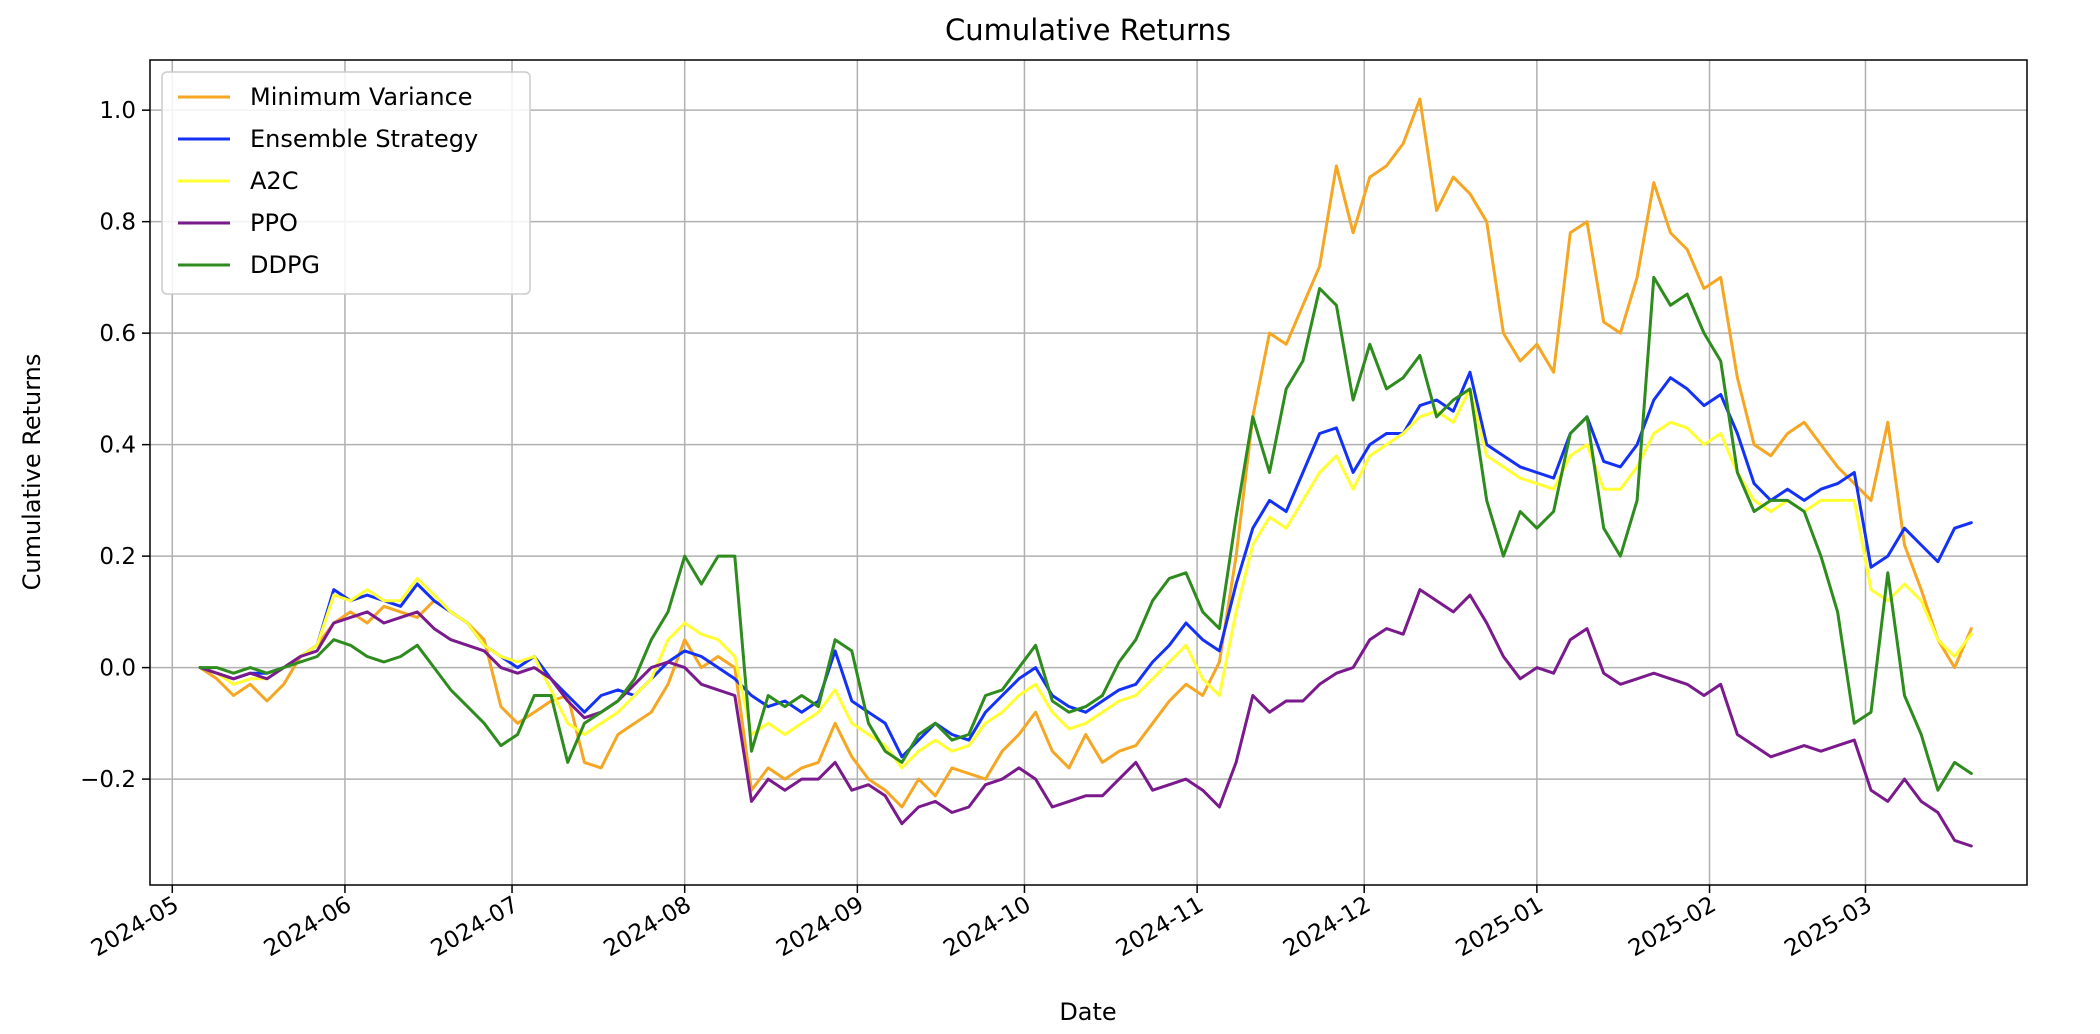  Describe the element at coordinates (117, 334) in the screenshot. I see `y-tick-label: 0.6` at that location.